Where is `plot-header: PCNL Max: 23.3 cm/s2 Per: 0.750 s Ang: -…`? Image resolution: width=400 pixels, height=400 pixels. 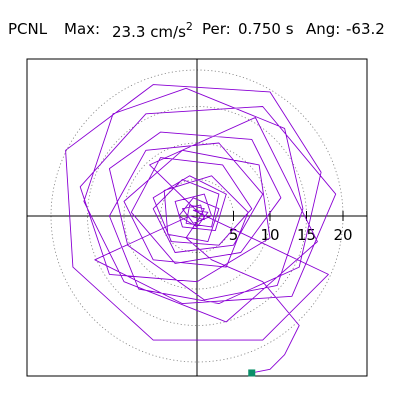
plot-header: PCNL Max: 23.3 cm/s2 Per: 0.750 s Ang: -… is located at coordinates (200, 22).